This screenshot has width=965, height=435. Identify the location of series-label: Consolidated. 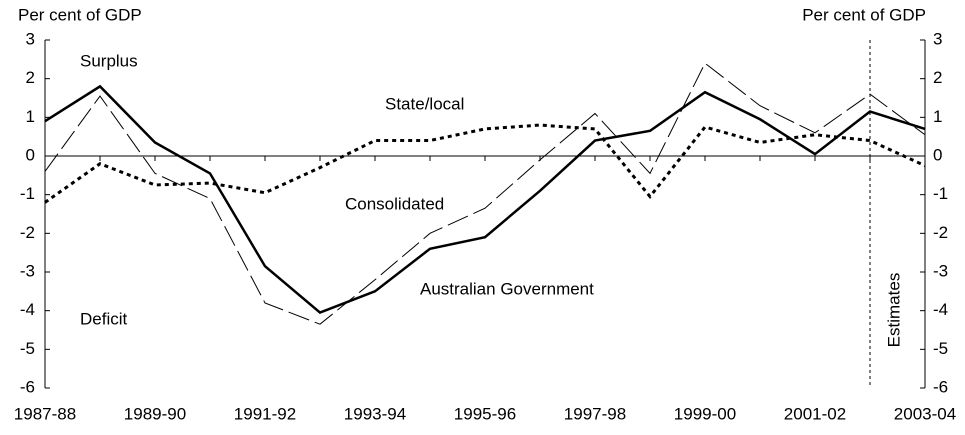
(394, 203).